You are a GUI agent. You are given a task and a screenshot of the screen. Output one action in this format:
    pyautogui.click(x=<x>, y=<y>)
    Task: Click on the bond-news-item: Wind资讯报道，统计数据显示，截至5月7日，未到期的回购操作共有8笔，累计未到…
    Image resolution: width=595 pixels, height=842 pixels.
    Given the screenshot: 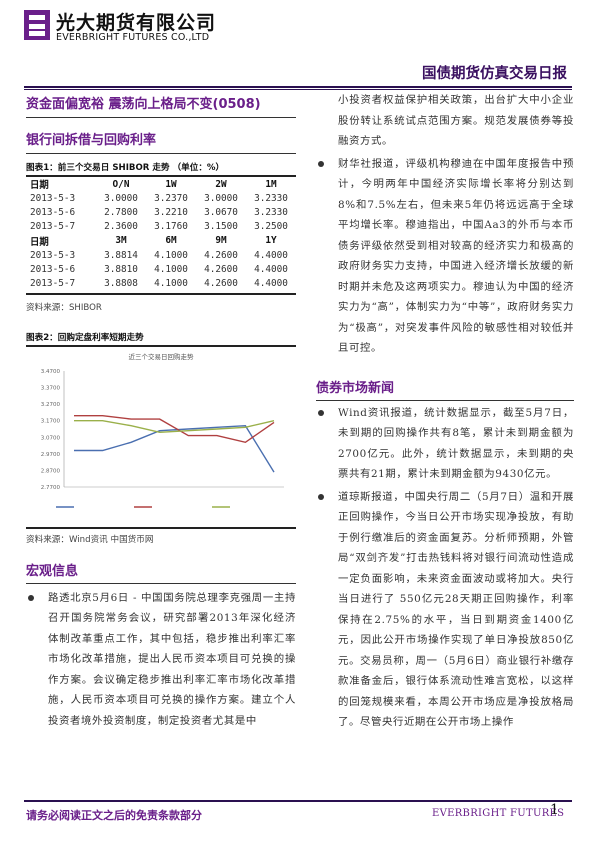 What is the action you would take?
    pyautogui.click(x=445, y=444)
    